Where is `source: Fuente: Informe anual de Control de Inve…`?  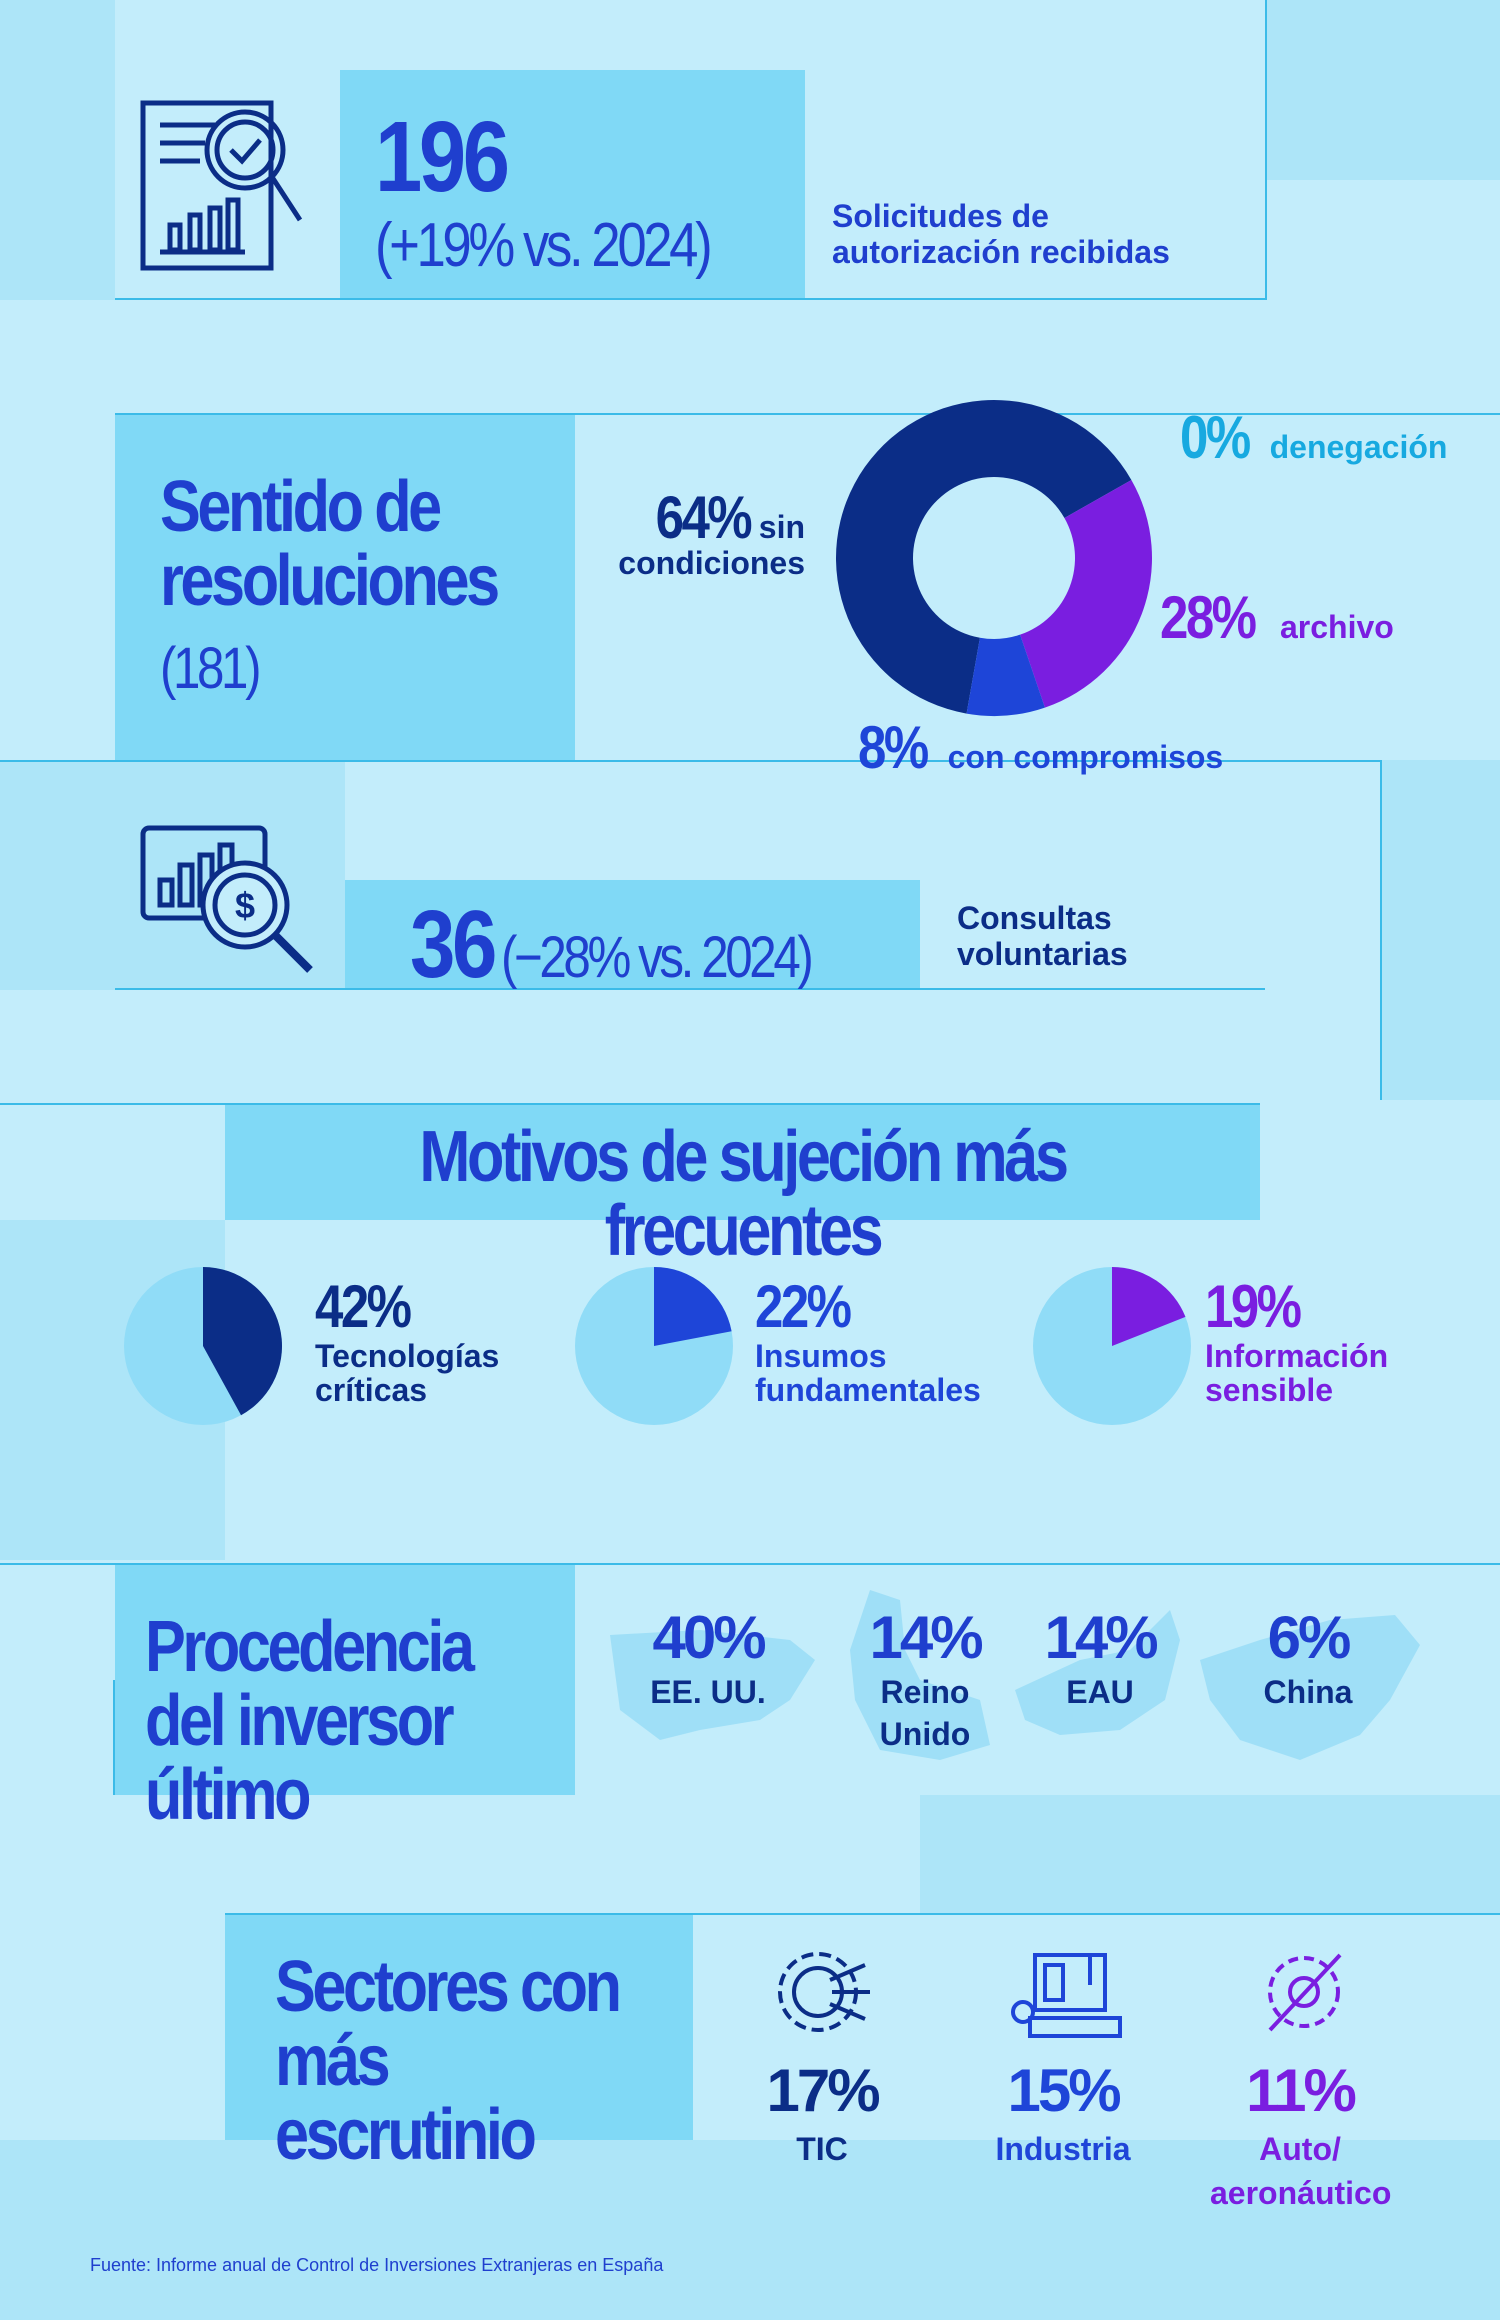 source: Fuente: Informe anual de Control de Inve… is located at coordinates (377, 2265).